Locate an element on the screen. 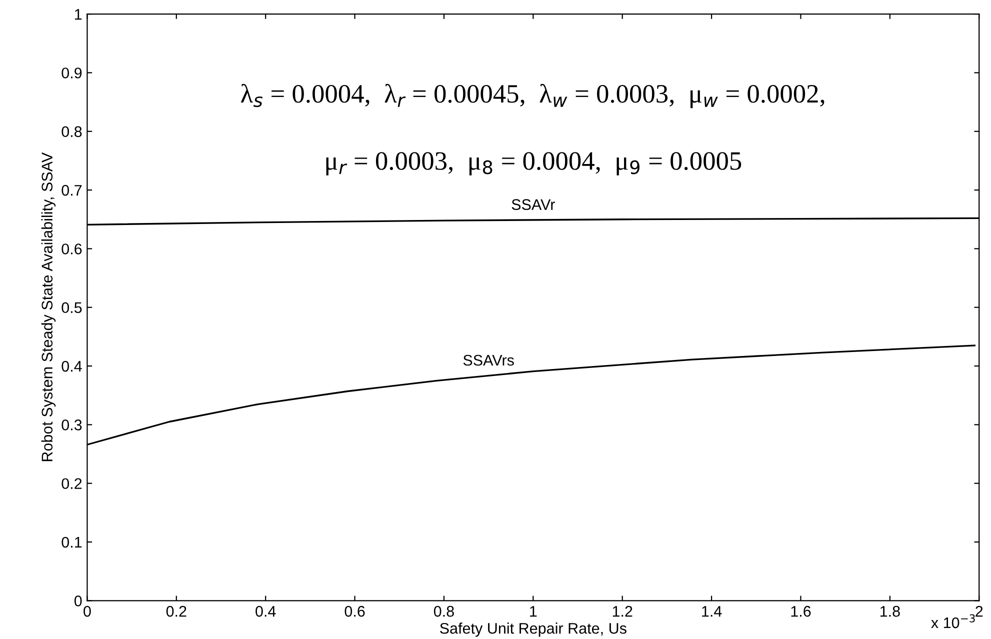 This screenshot has width=991, height=639. series-label: SSAVr is located at coordinates (533, 204).